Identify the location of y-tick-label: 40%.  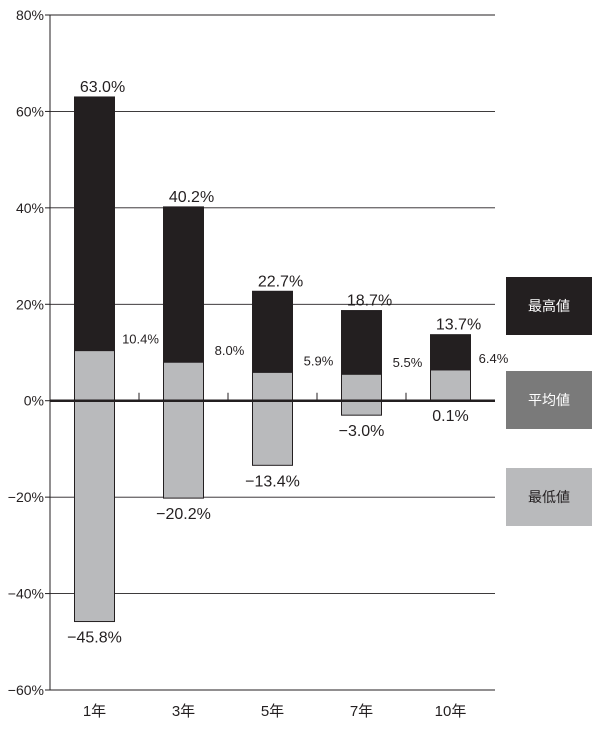
(30, 208).